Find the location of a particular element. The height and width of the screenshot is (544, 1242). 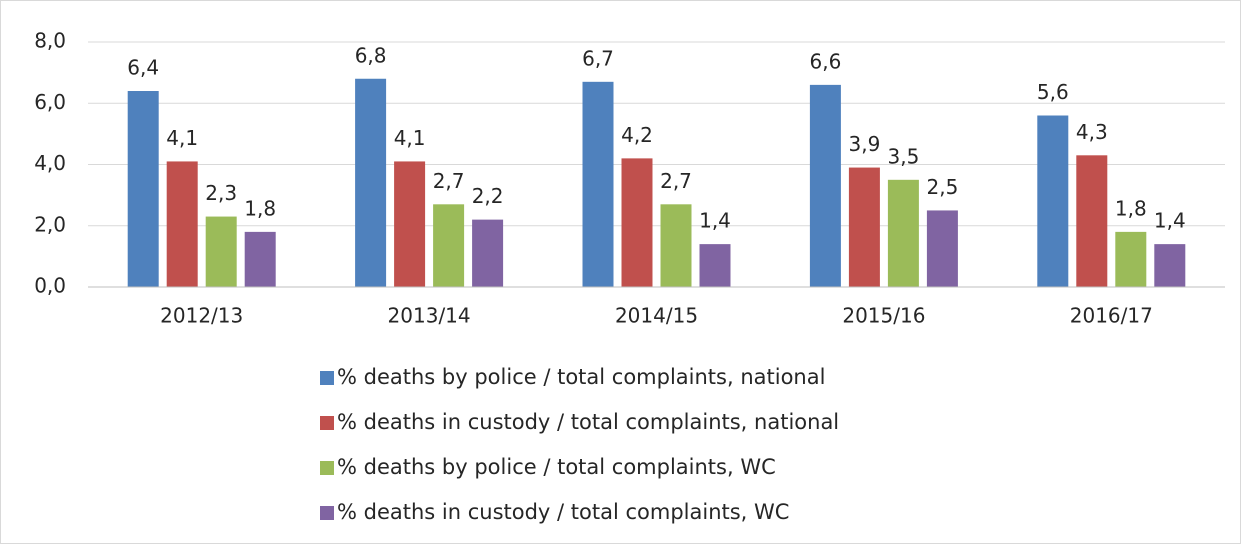

data-label: 2,3 is located at coordinates (221, 193).